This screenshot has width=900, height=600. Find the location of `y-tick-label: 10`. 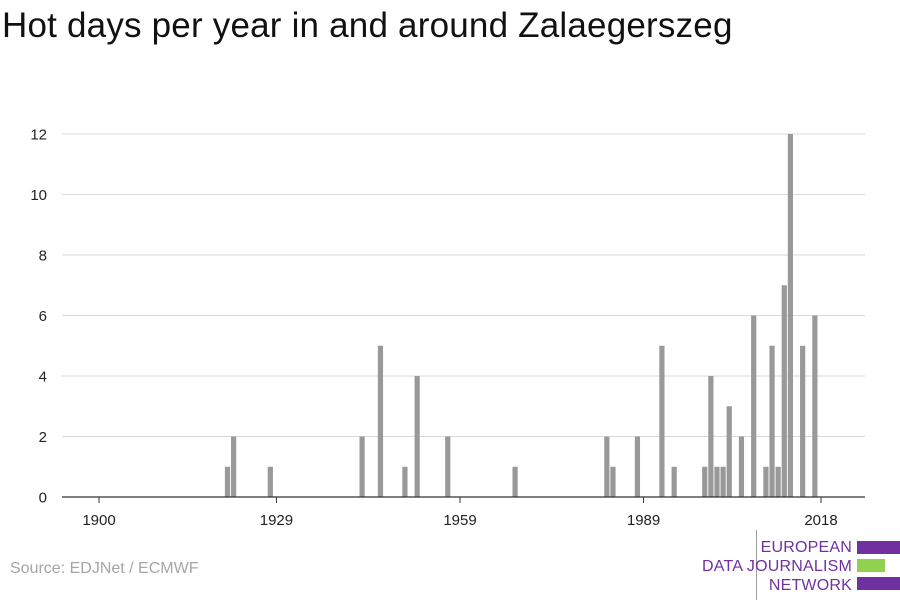

y-tick-label: 10 is located at coordinates (38, 195).